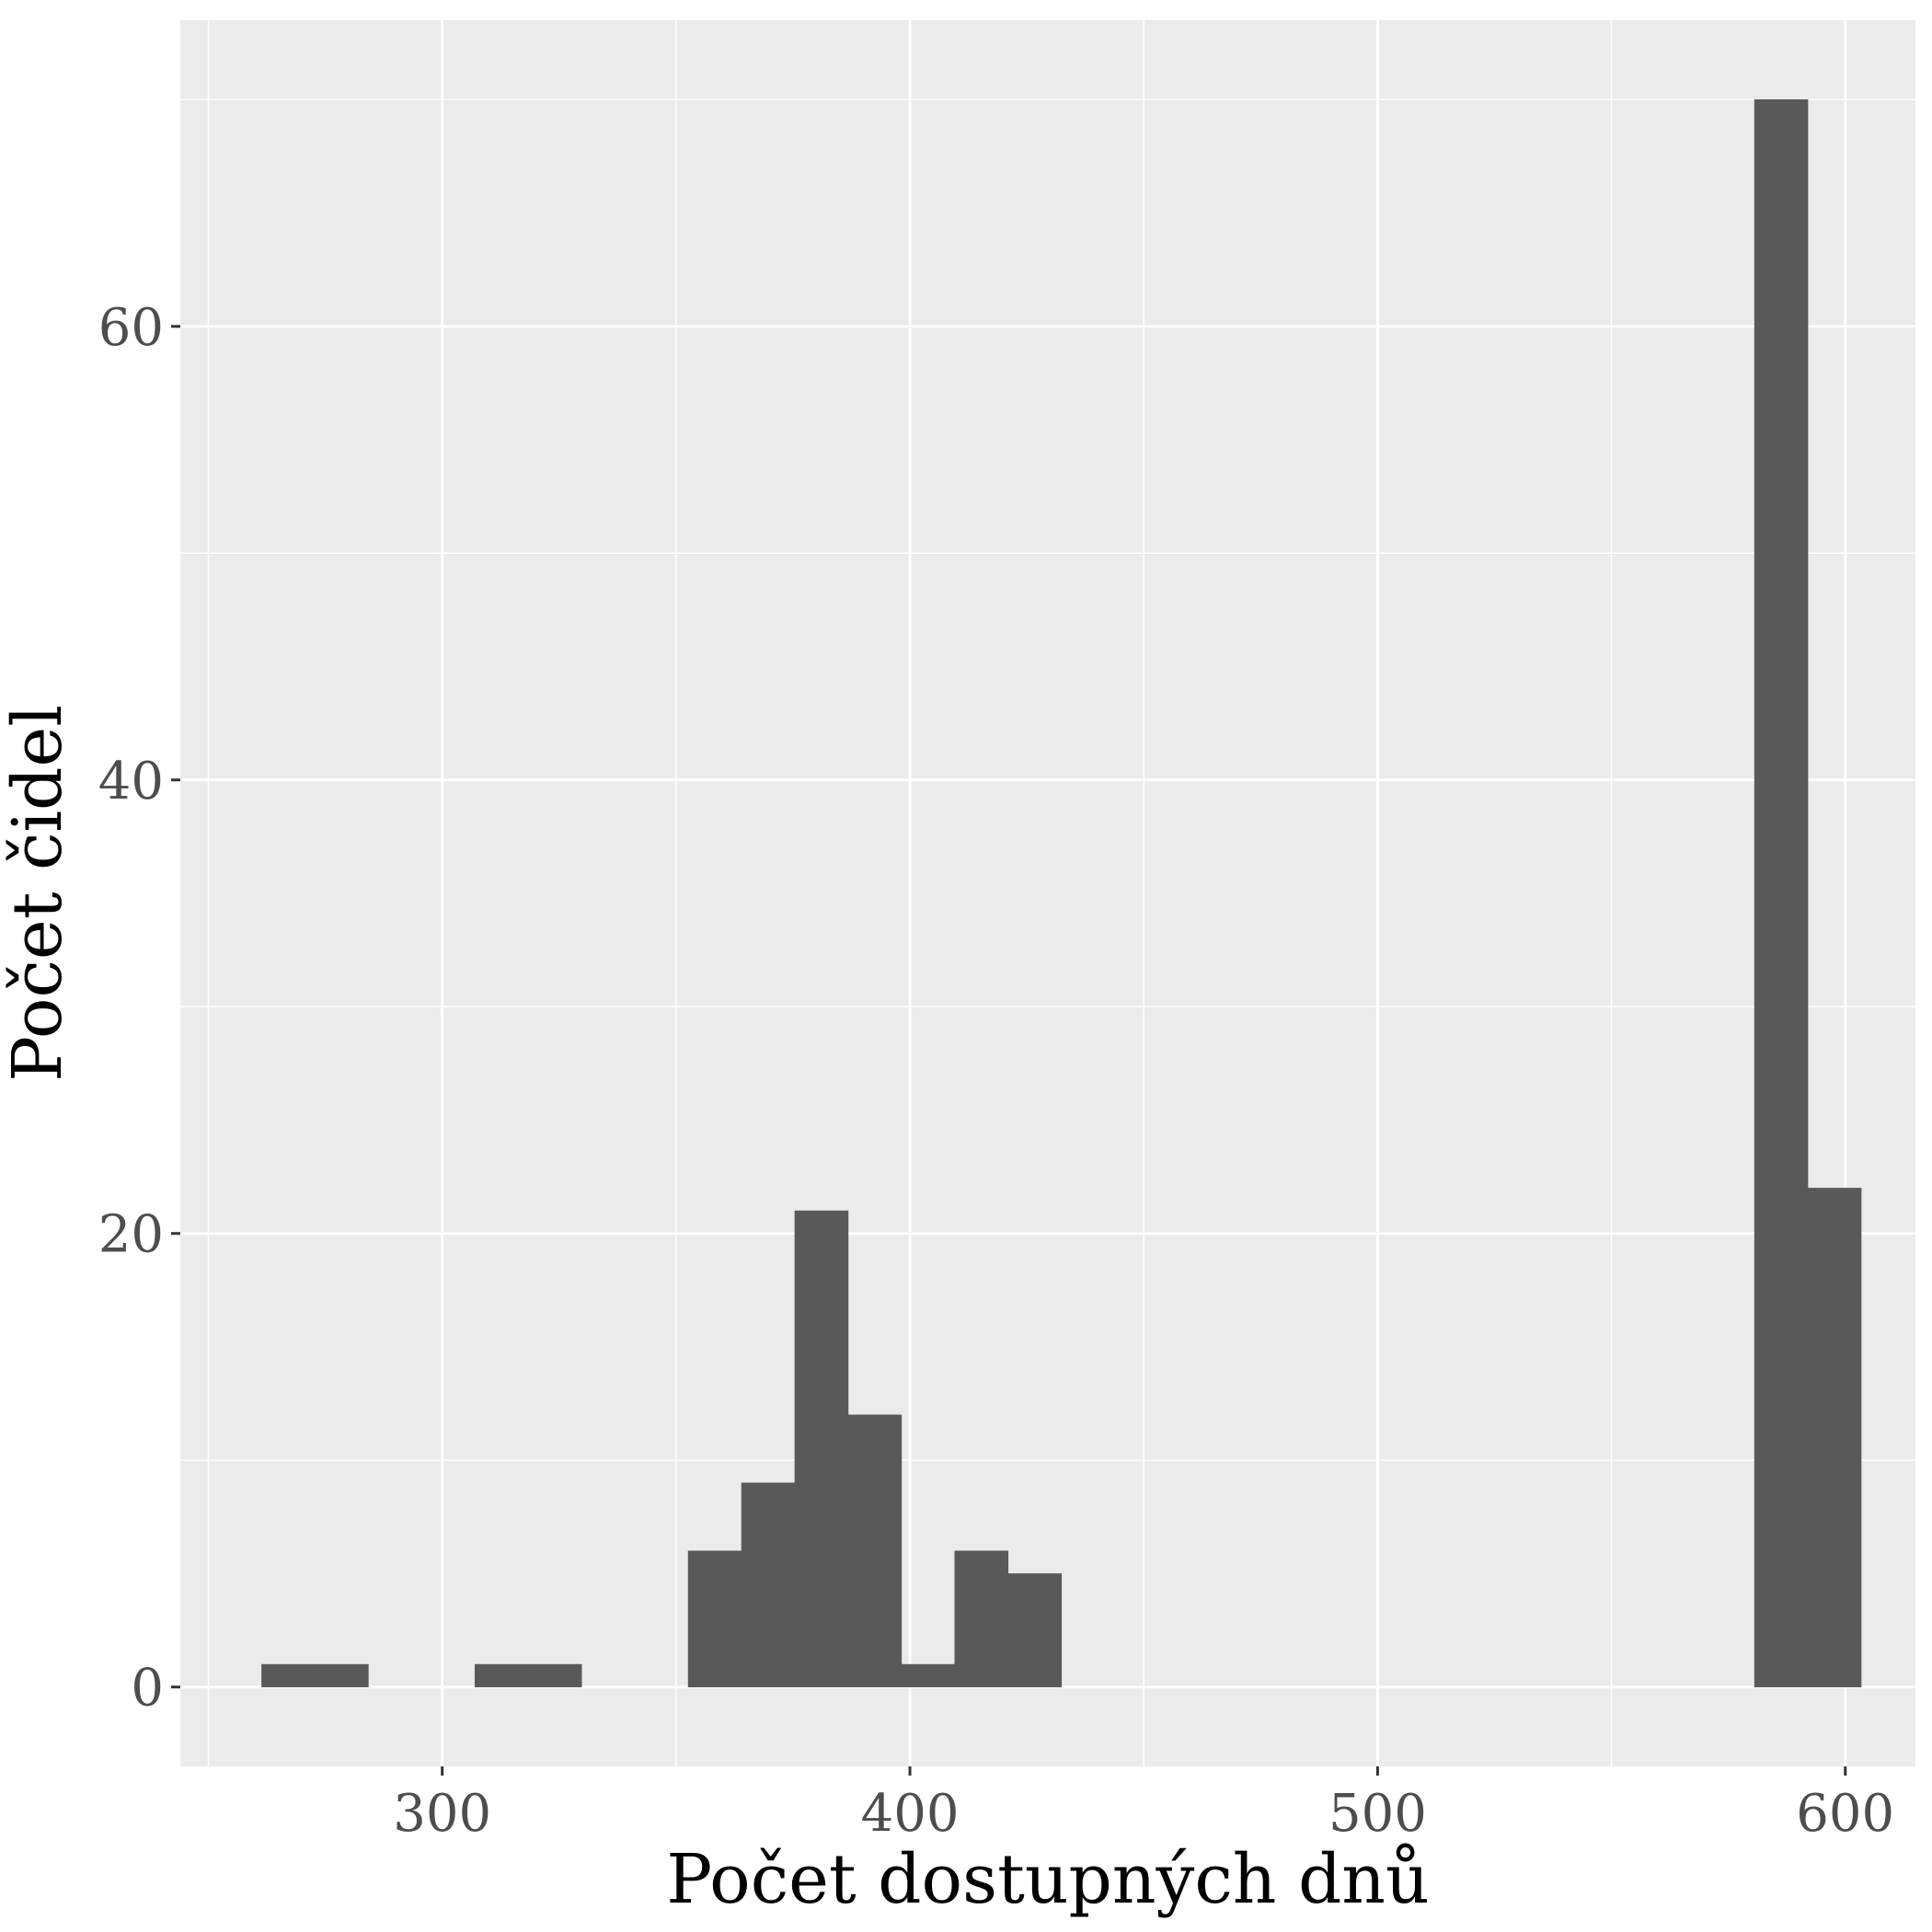 This screenshot has height=1932, width=1932. Describe the element at coordinates (131, 1235) in the screenshot. I see `y-tick-label: 20` at that location.